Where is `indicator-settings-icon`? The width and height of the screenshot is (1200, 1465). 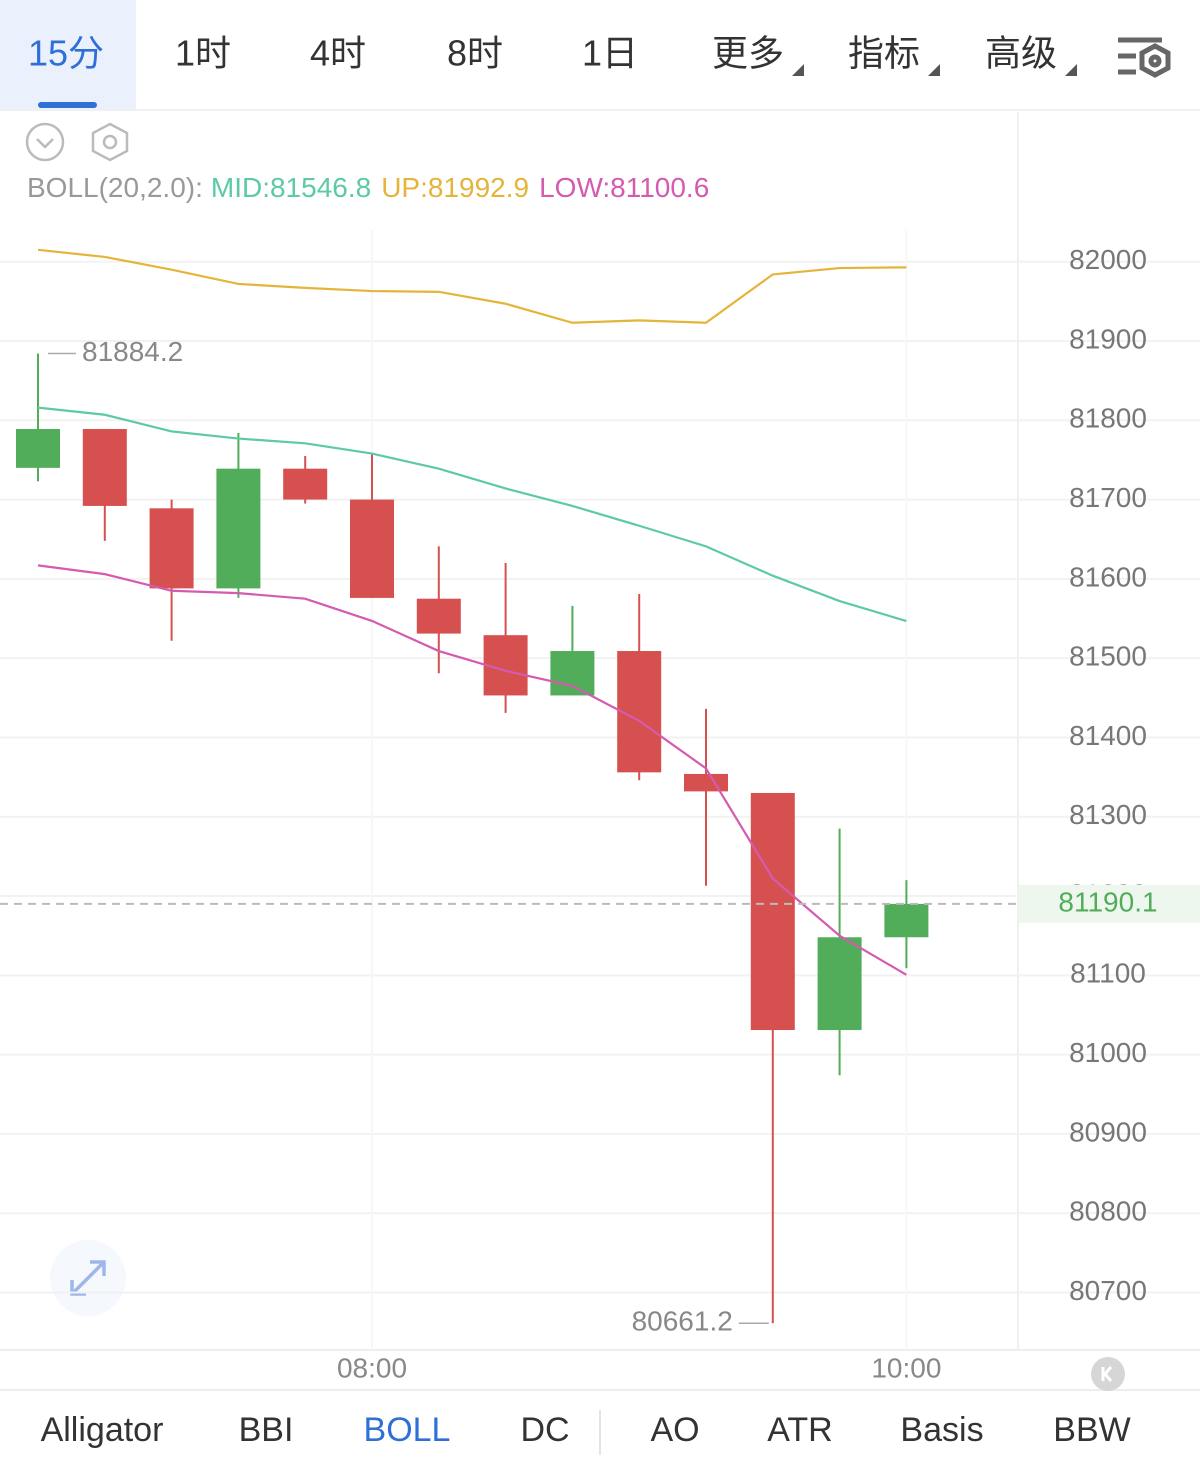
indicator-settings-icon is located at coordinates (110, 142).